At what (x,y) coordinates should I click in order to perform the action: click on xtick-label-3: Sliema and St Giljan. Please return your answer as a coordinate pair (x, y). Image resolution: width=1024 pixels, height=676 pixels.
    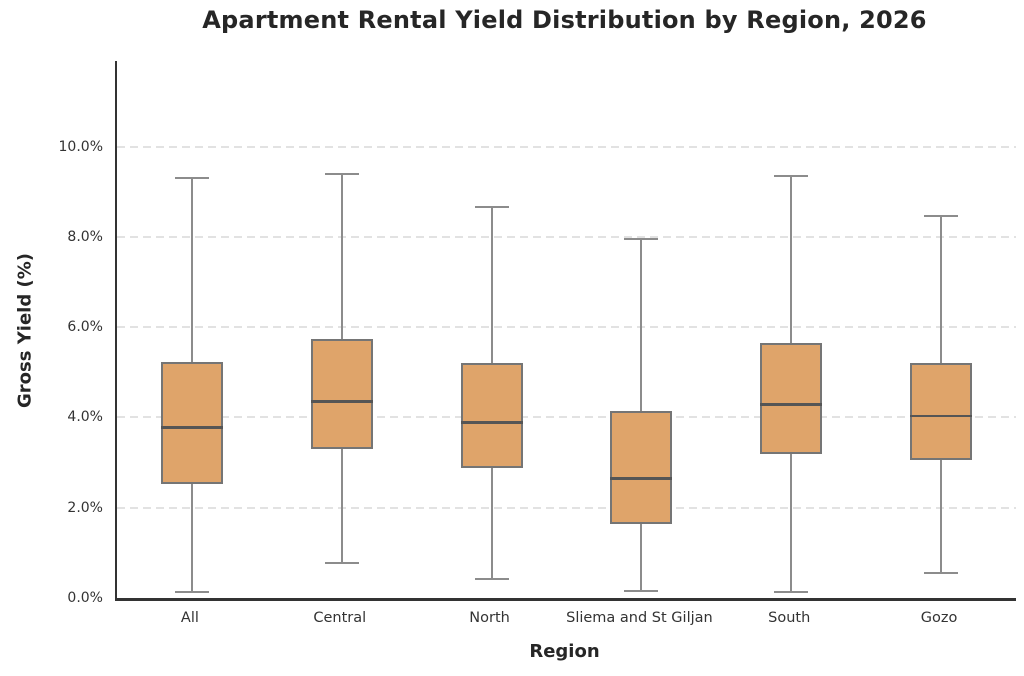
    Looking at the image, I should click on (639, 618).